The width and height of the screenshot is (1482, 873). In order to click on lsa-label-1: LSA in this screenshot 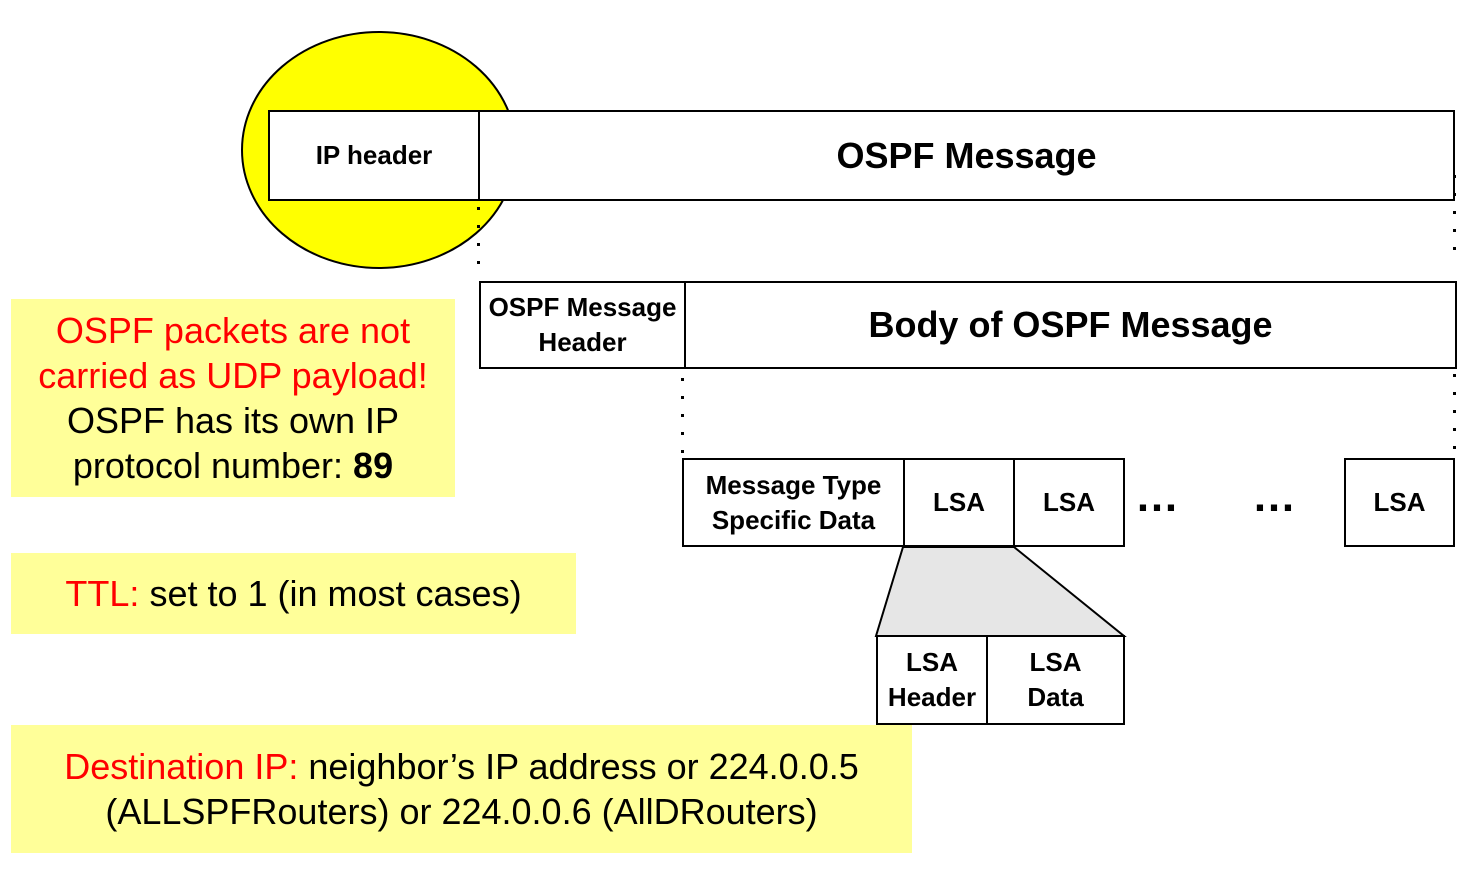, I will do `click(959, 502)`.